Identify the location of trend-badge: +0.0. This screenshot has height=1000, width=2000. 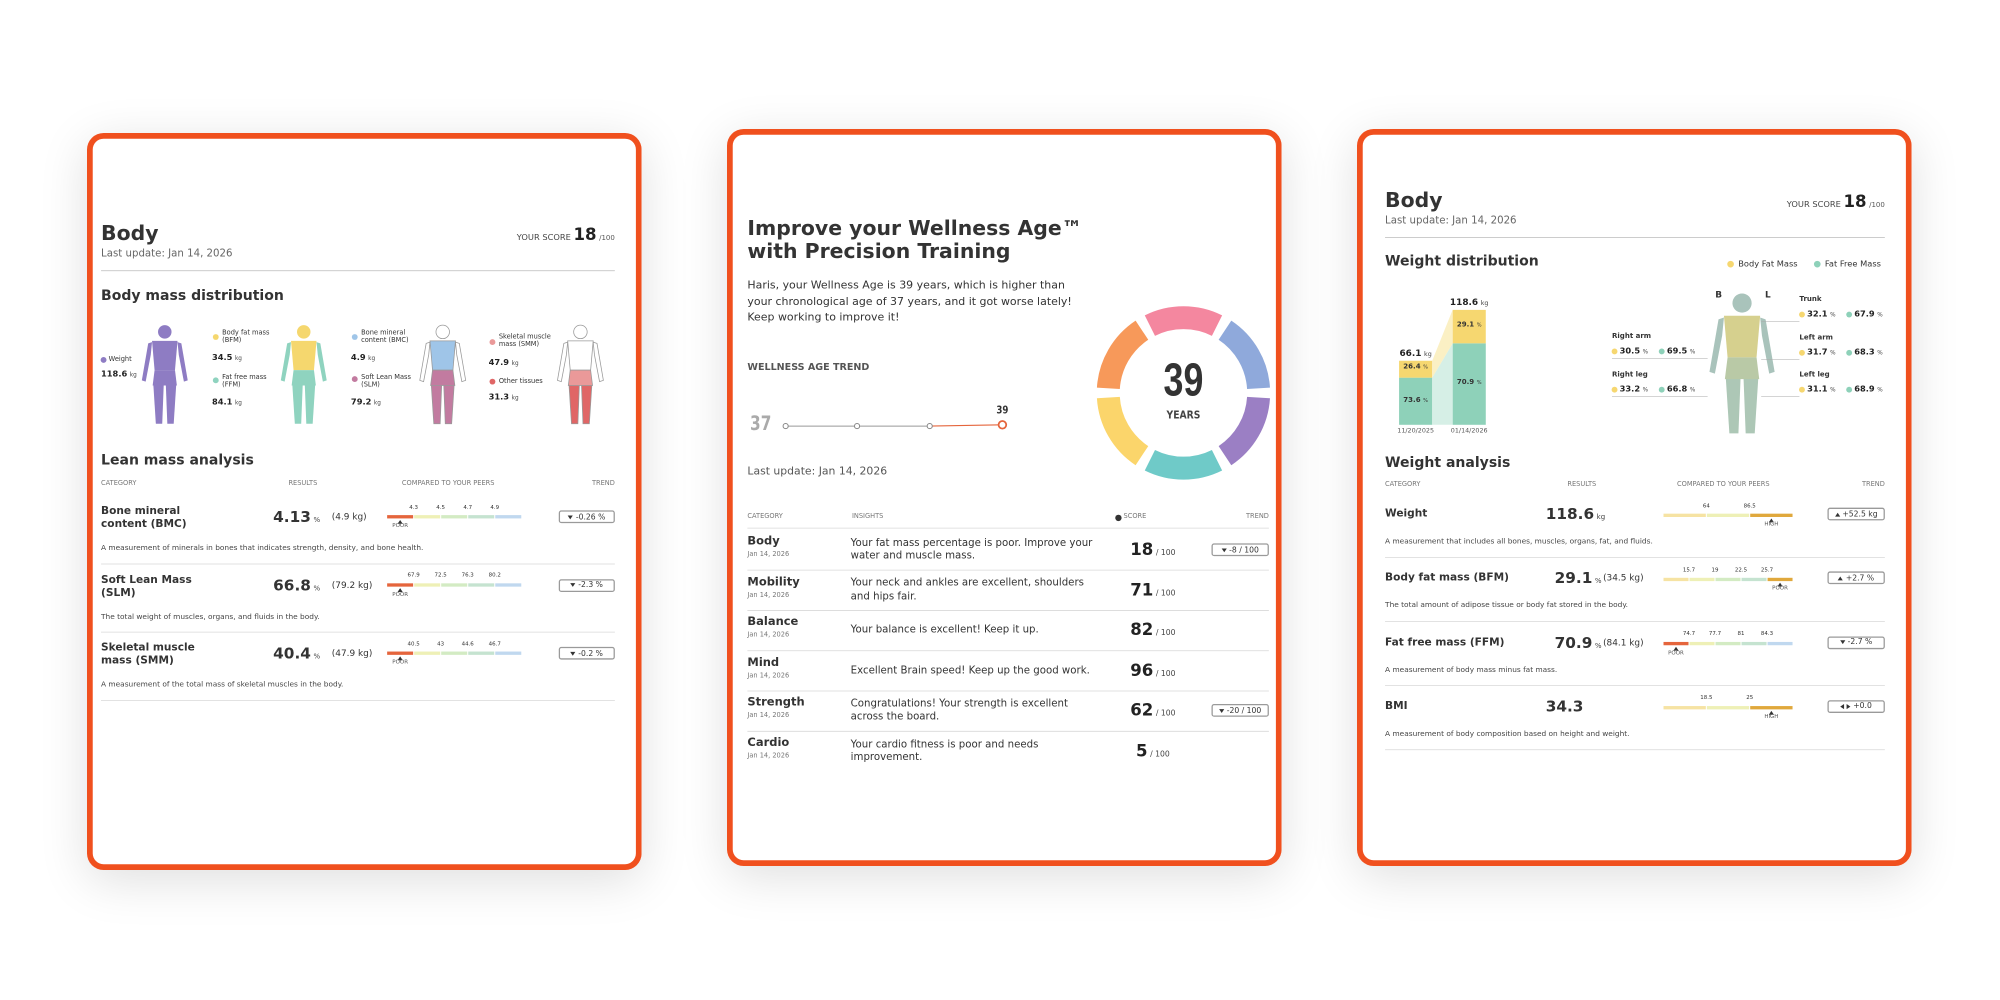
(1856, 706).